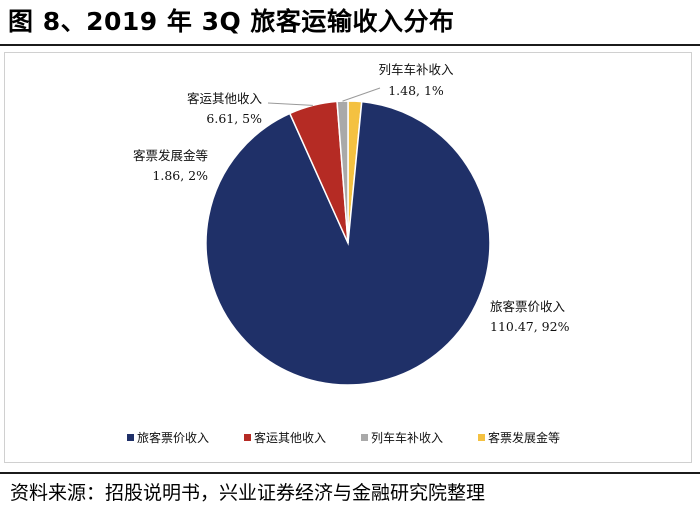  Describe the element at coordinates (528, 306) in the screenshot. I see `slice-label-name-0: 旅客票价收入` at that location.